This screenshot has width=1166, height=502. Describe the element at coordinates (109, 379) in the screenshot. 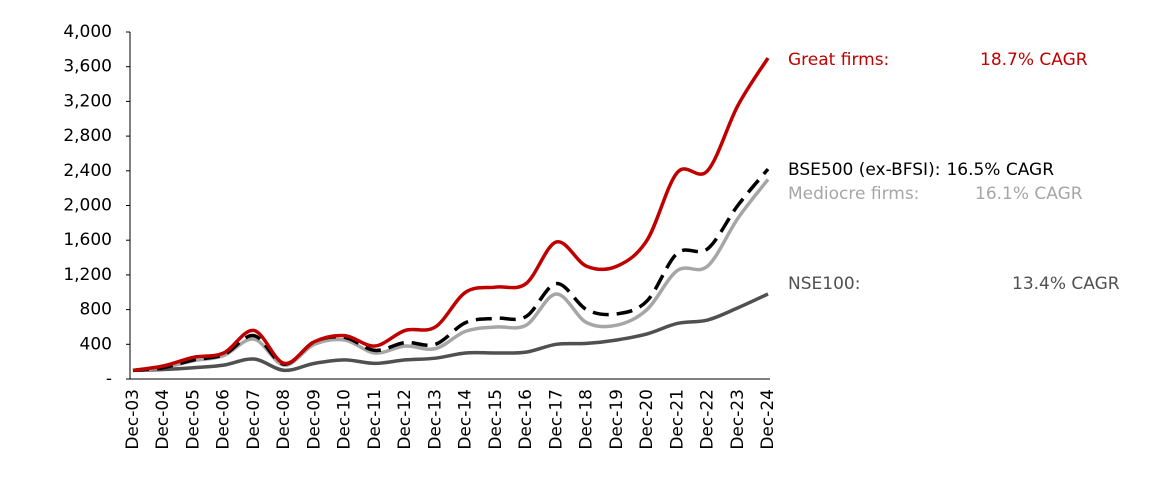

I see `y-tick-label: -` at that location.